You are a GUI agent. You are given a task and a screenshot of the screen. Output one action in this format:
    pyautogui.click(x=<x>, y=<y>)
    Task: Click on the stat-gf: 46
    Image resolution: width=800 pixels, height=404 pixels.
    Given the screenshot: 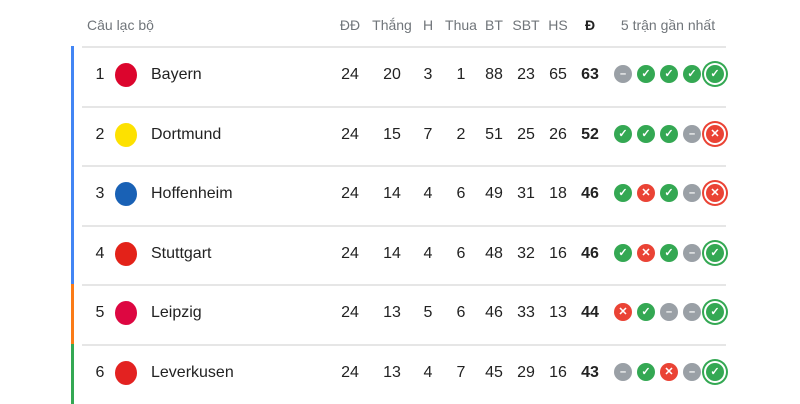 What is the action you would take?
    pyautogui.click(x=494, y=313)
    